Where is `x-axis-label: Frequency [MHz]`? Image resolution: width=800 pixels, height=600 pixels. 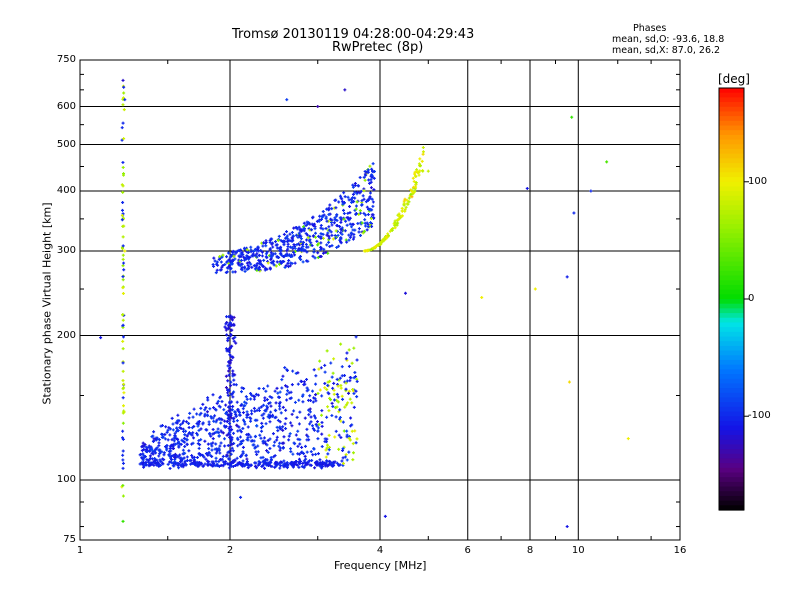 x-axis-label: Frequency [MHz] is located at coordinates (380, 565).